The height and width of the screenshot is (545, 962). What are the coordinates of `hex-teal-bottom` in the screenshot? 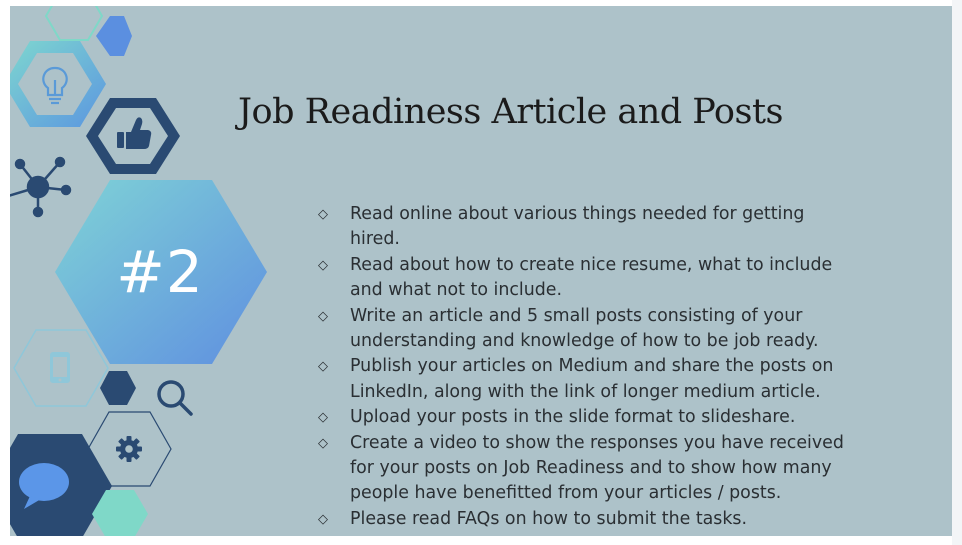 It's located at (120, 513).